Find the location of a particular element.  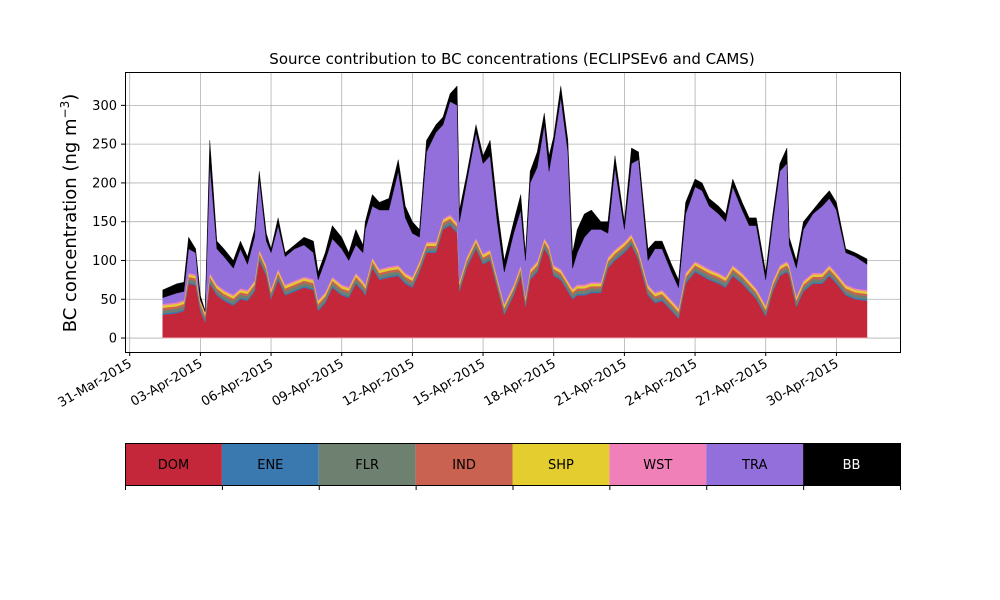

x-tick-label: 30-Apr-2015 is located at coordinates (802, 382).